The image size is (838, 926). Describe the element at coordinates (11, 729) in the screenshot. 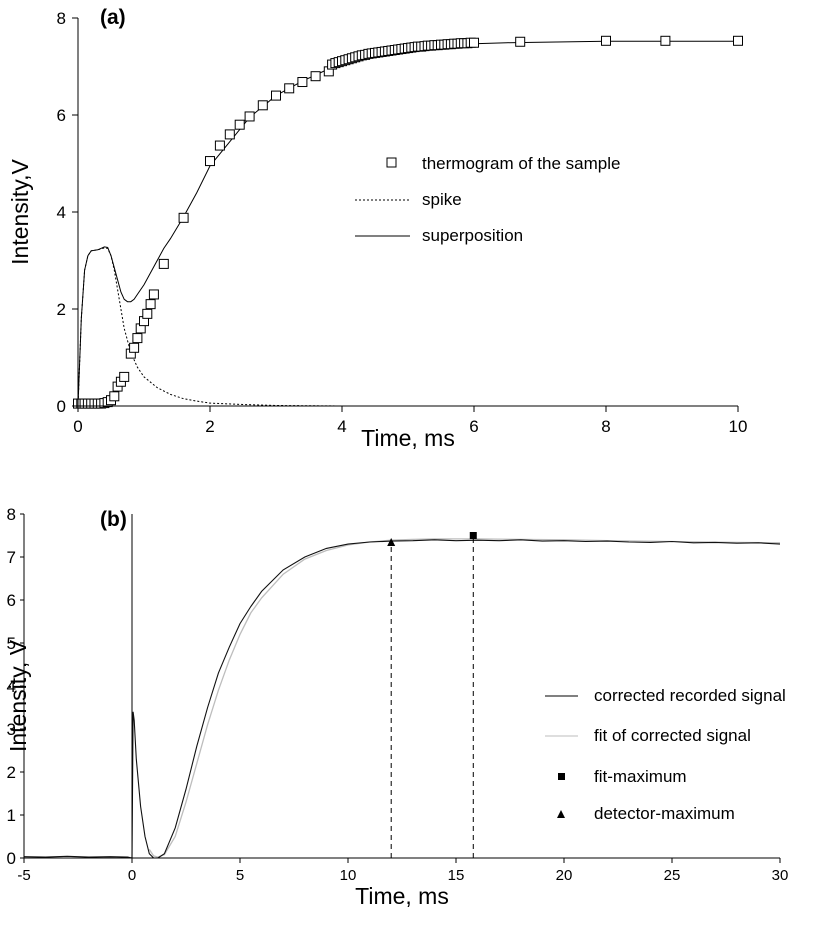

I see `y-tick-label: 3` at that location.